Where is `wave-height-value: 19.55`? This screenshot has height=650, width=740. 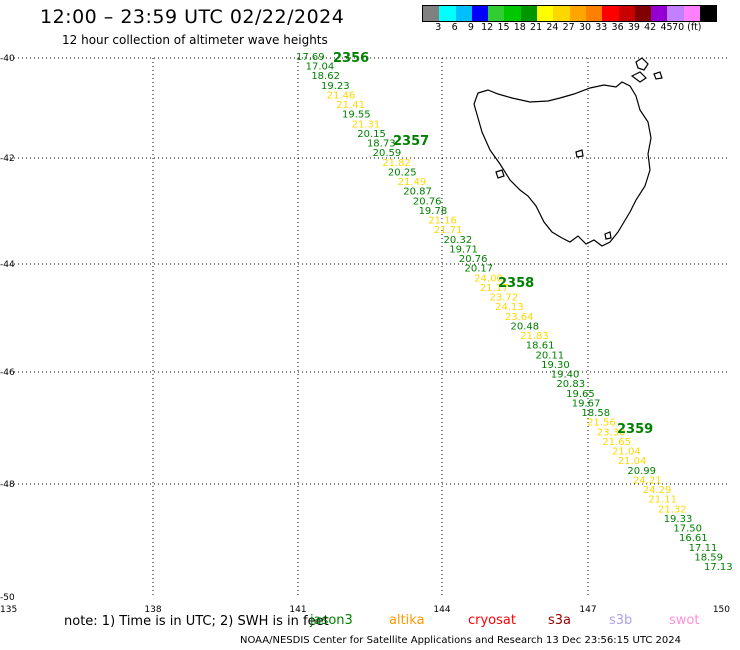
wave-height-value: 19.55 is located at coordinates (356, 115).